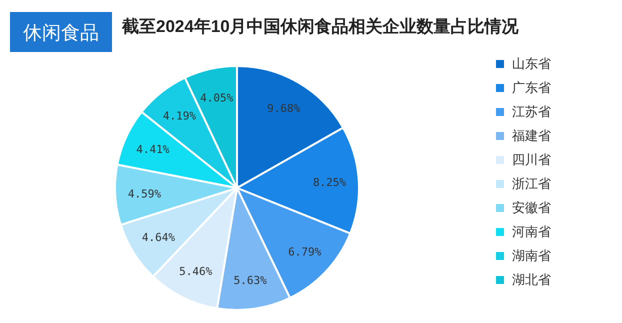 This screenshot has height=323, width=622. What do you see at coordinates (61, 32) in the screenshot?
I see `badge: 休闲食品` at bounding box center [61, 32].